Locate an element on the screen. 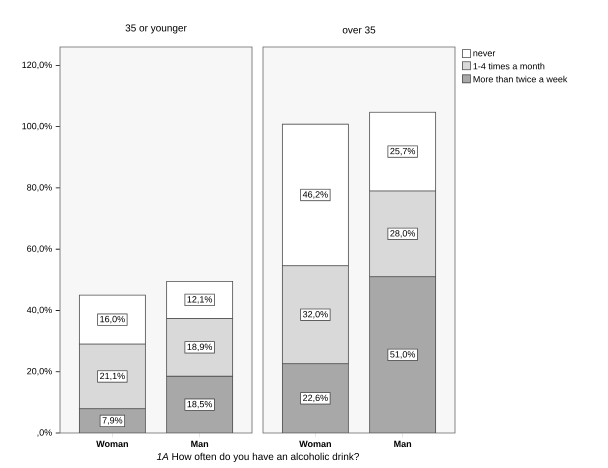  data-label: 18,9% is located at coordinates (200, 348).